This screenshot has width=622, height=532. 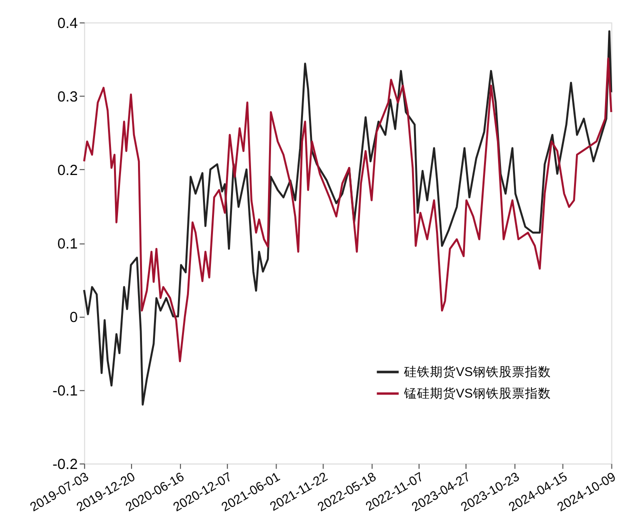 What do you see at coordinates (67, 24) in the screenshot?
I see `y-tick-label: 0.4` at bounding box center [67, 24].